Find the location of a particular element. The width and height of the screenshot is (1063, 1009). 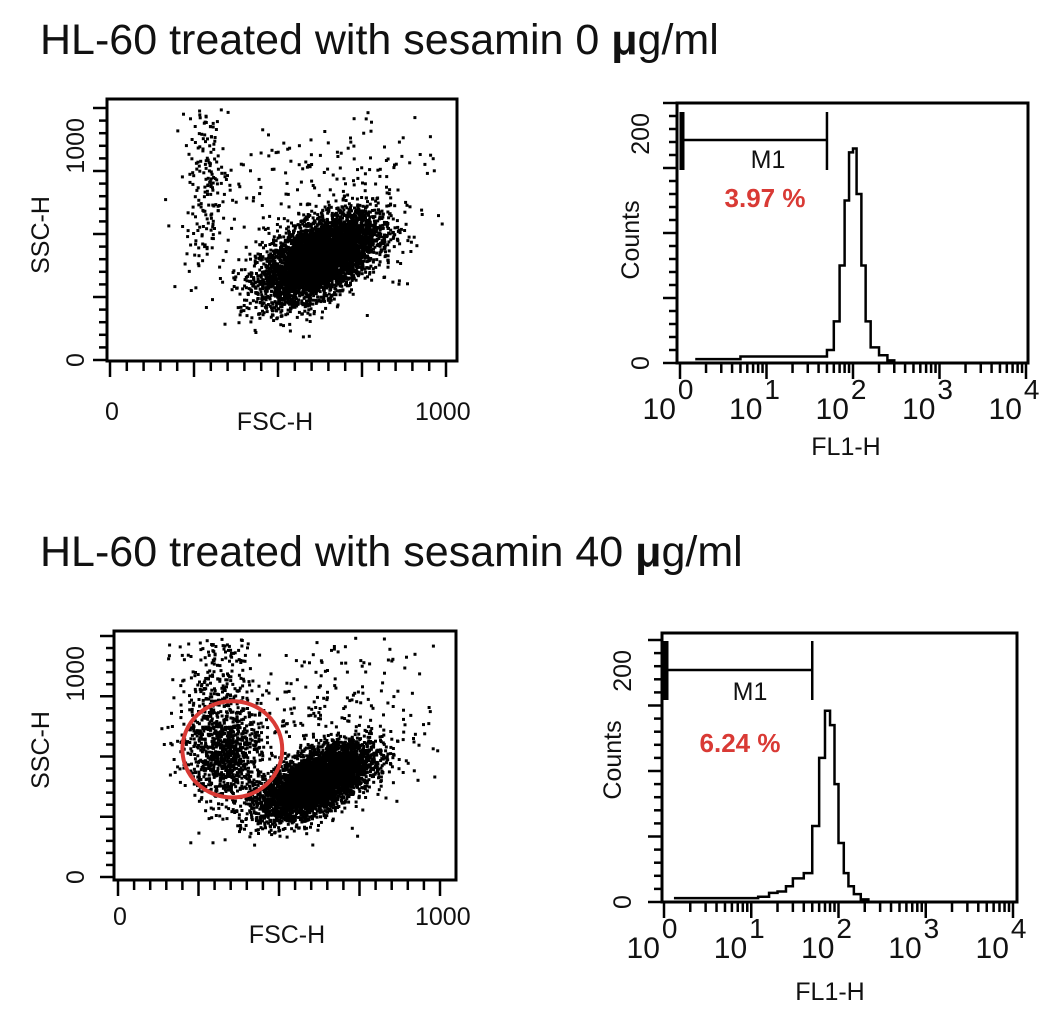

row-title-bottom: HL-60 treated with sesamin 40 μg/ml is located at coordinates (391, 552).